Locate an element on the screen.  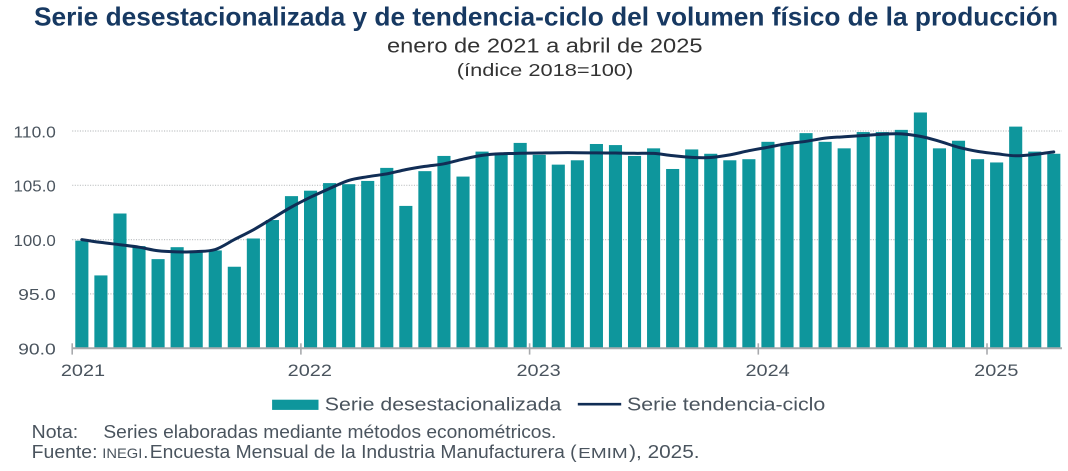
svg-text: Fuente: is located at coordinates (65, 451).